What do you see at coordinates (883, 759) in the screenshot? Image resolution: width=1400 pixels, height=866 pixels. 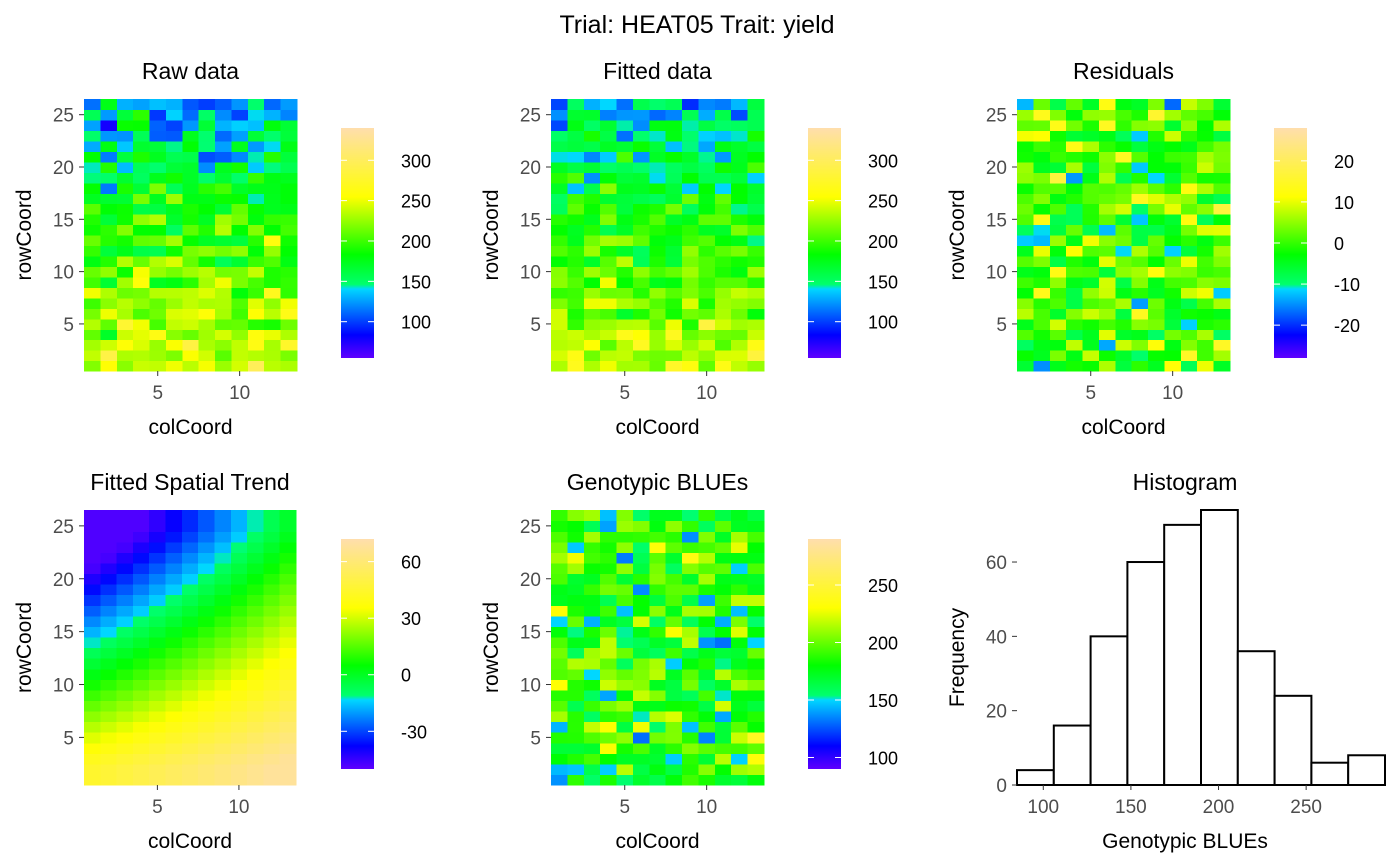 I see `legend-label: 100` at bounding box center [883, 759].